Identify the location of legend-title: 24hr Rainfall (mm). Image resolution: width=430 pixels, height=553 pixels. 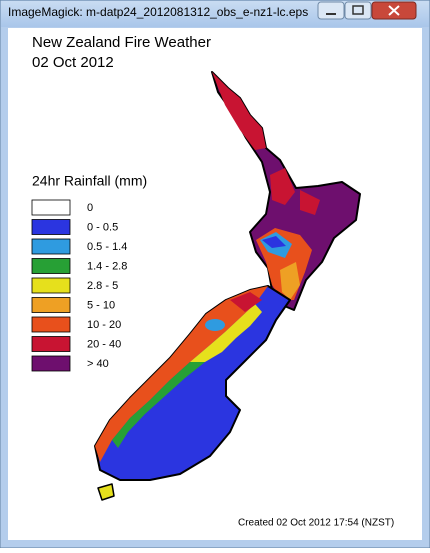
(89, 181).